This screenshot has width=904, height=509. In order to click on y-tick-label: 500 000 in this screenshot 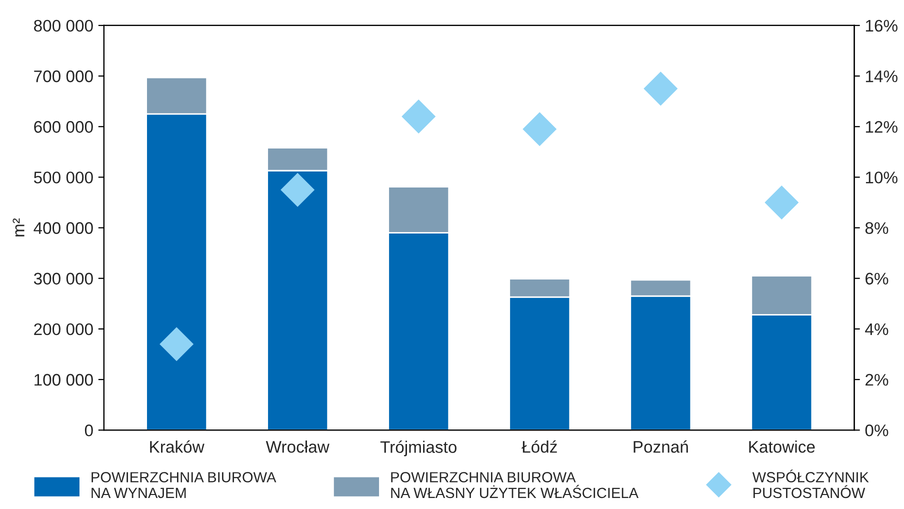, I will do `click(63, 178)`.